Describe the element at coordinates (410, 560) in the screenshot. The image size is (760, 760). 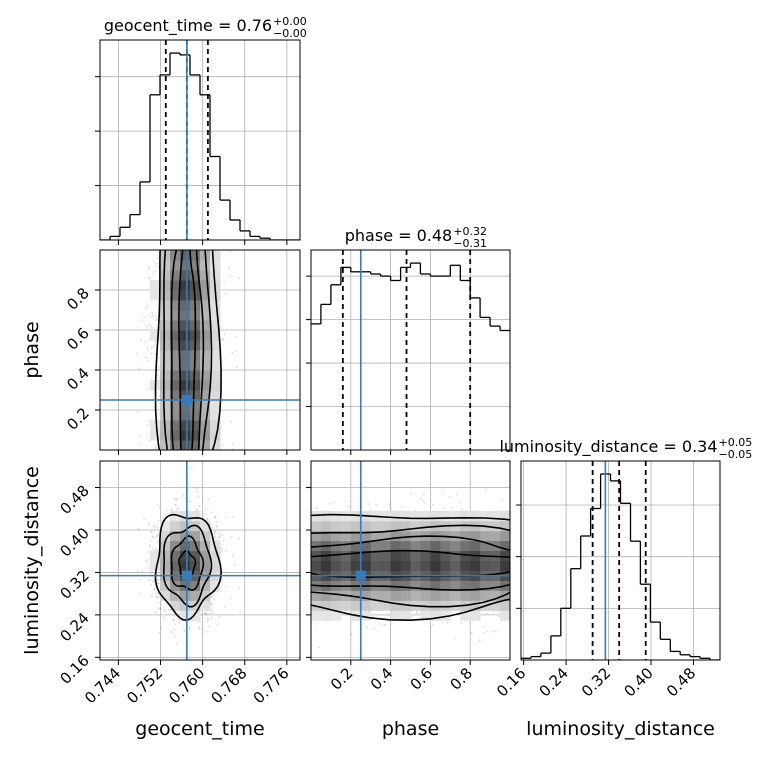
I see `density-scatter-phase-vs-luminosity-distance` at that location.